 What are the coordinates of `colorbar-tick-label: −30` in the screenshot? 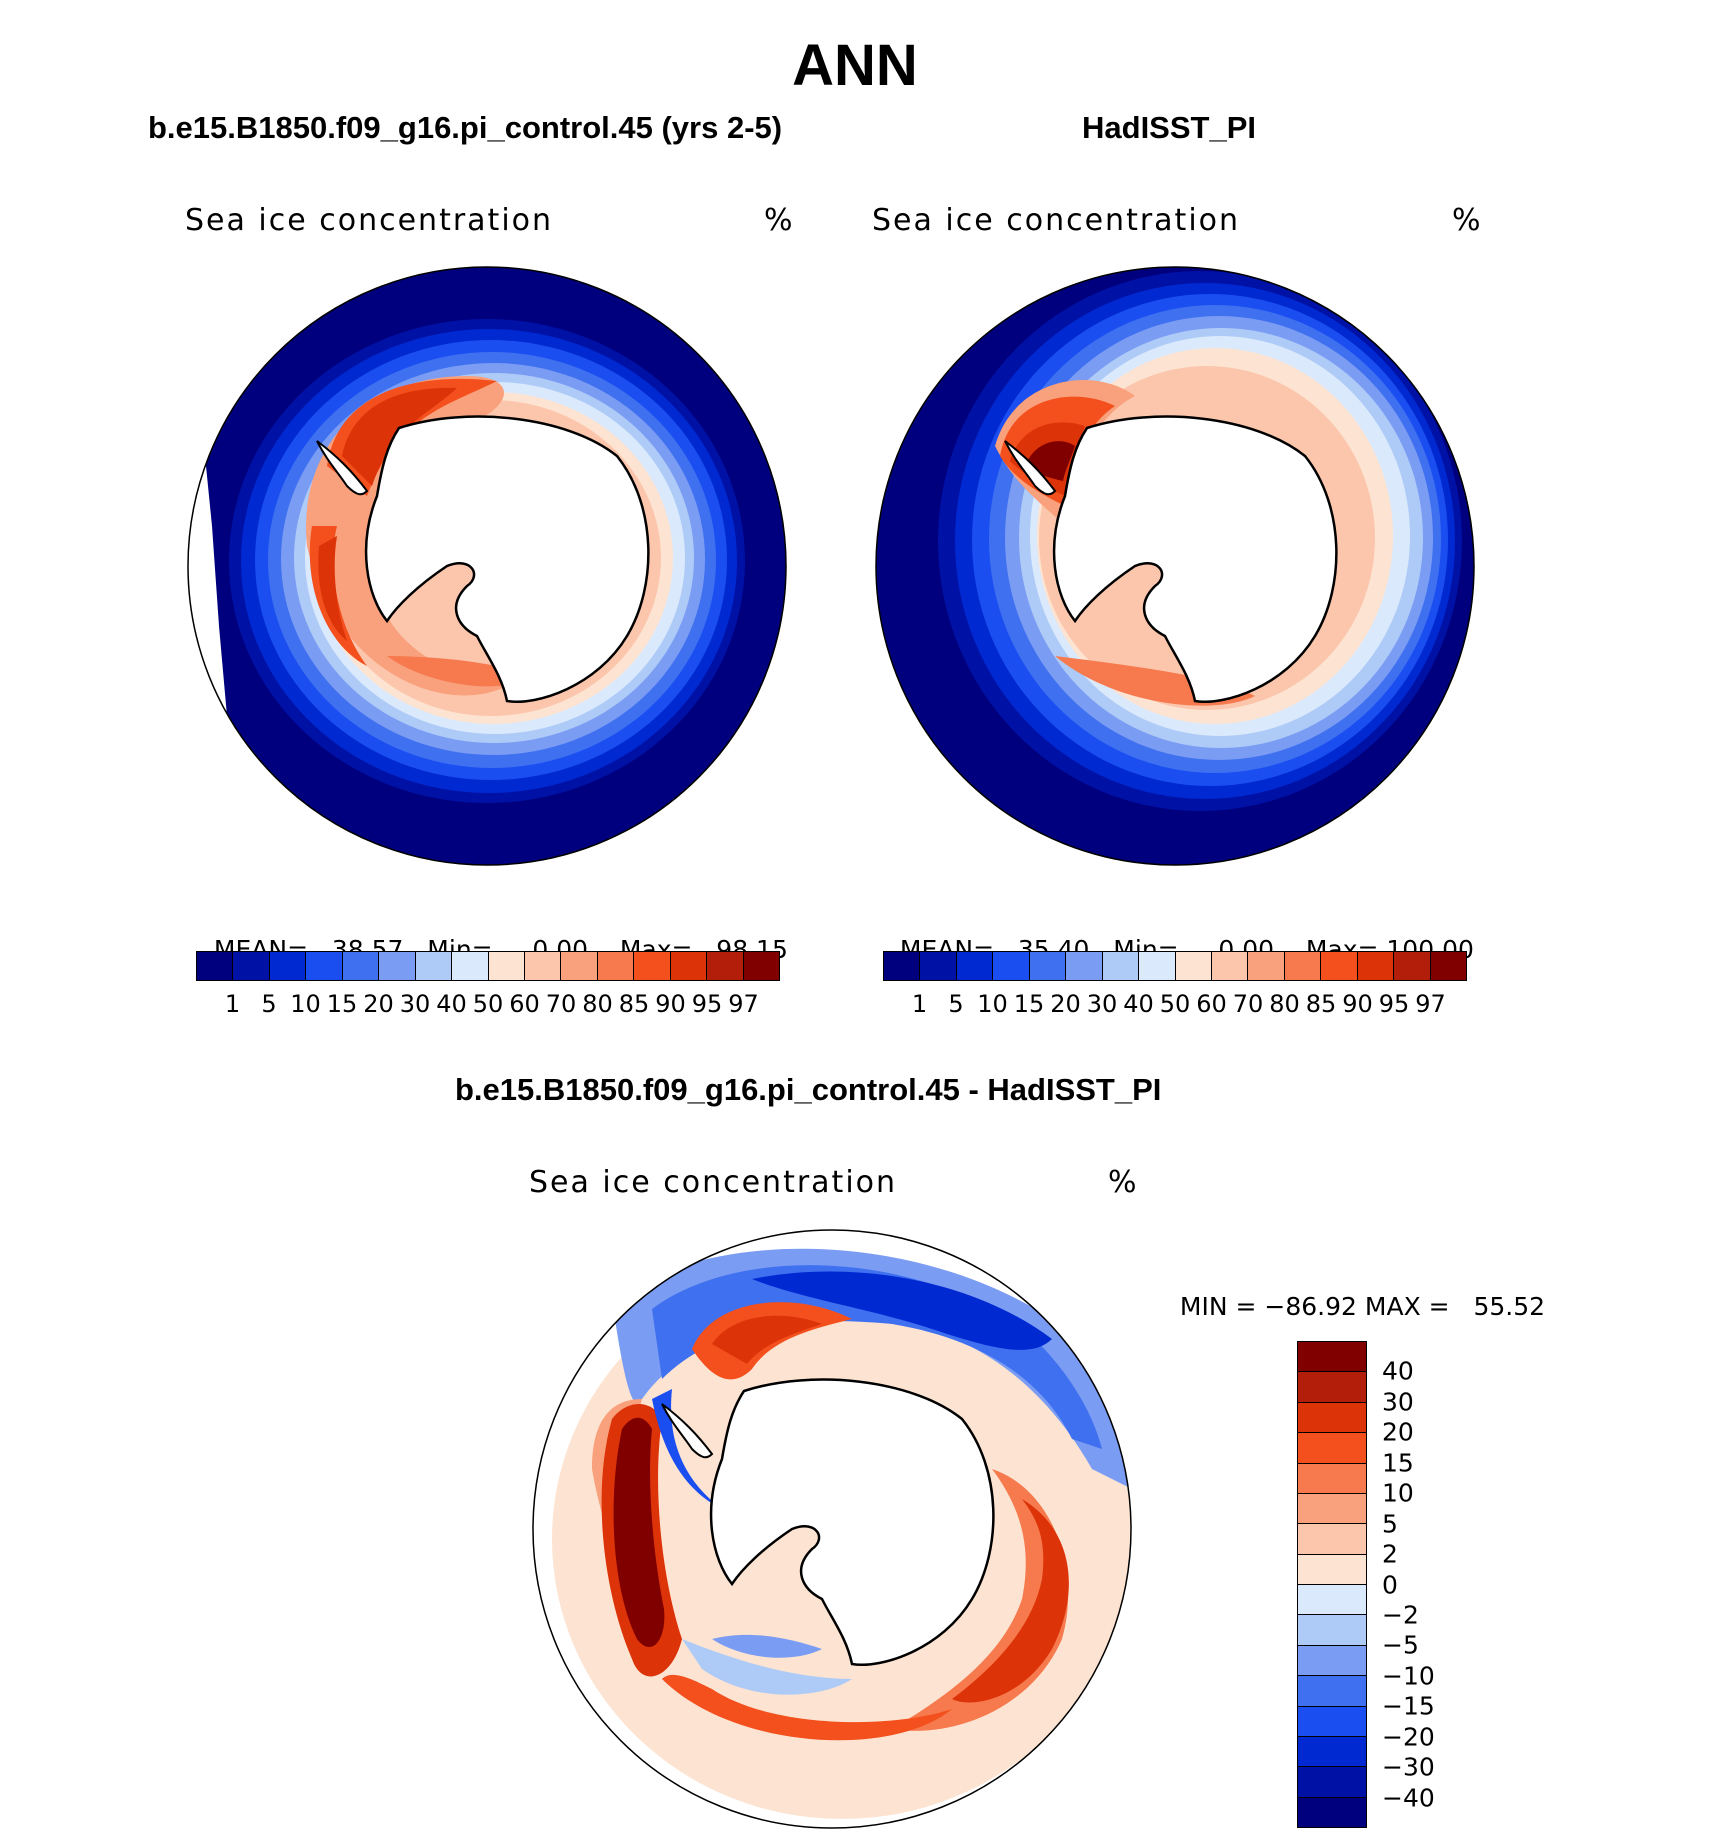 It's located at (1408, 1767).